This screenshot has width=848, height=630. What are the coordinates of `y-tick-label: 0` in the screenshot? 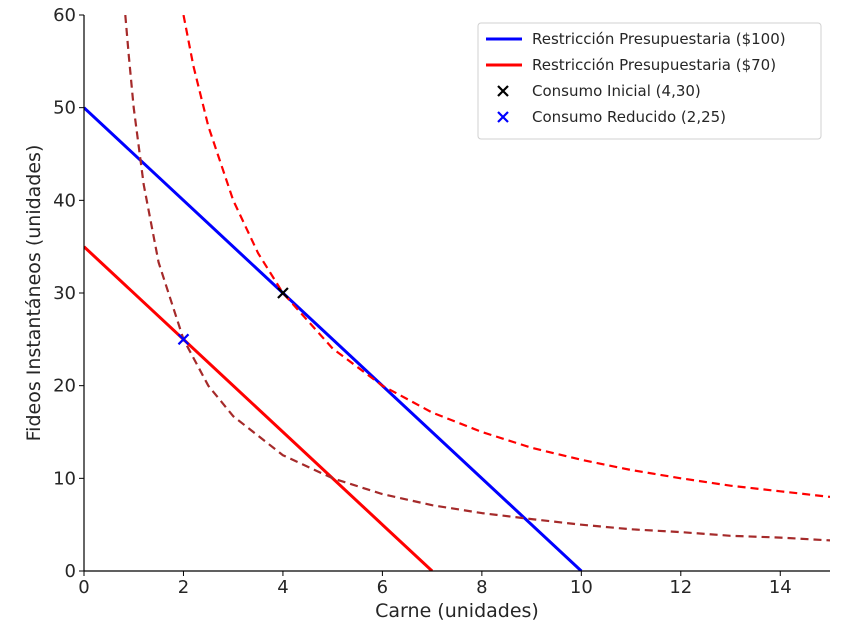 It's located at (70, 571).